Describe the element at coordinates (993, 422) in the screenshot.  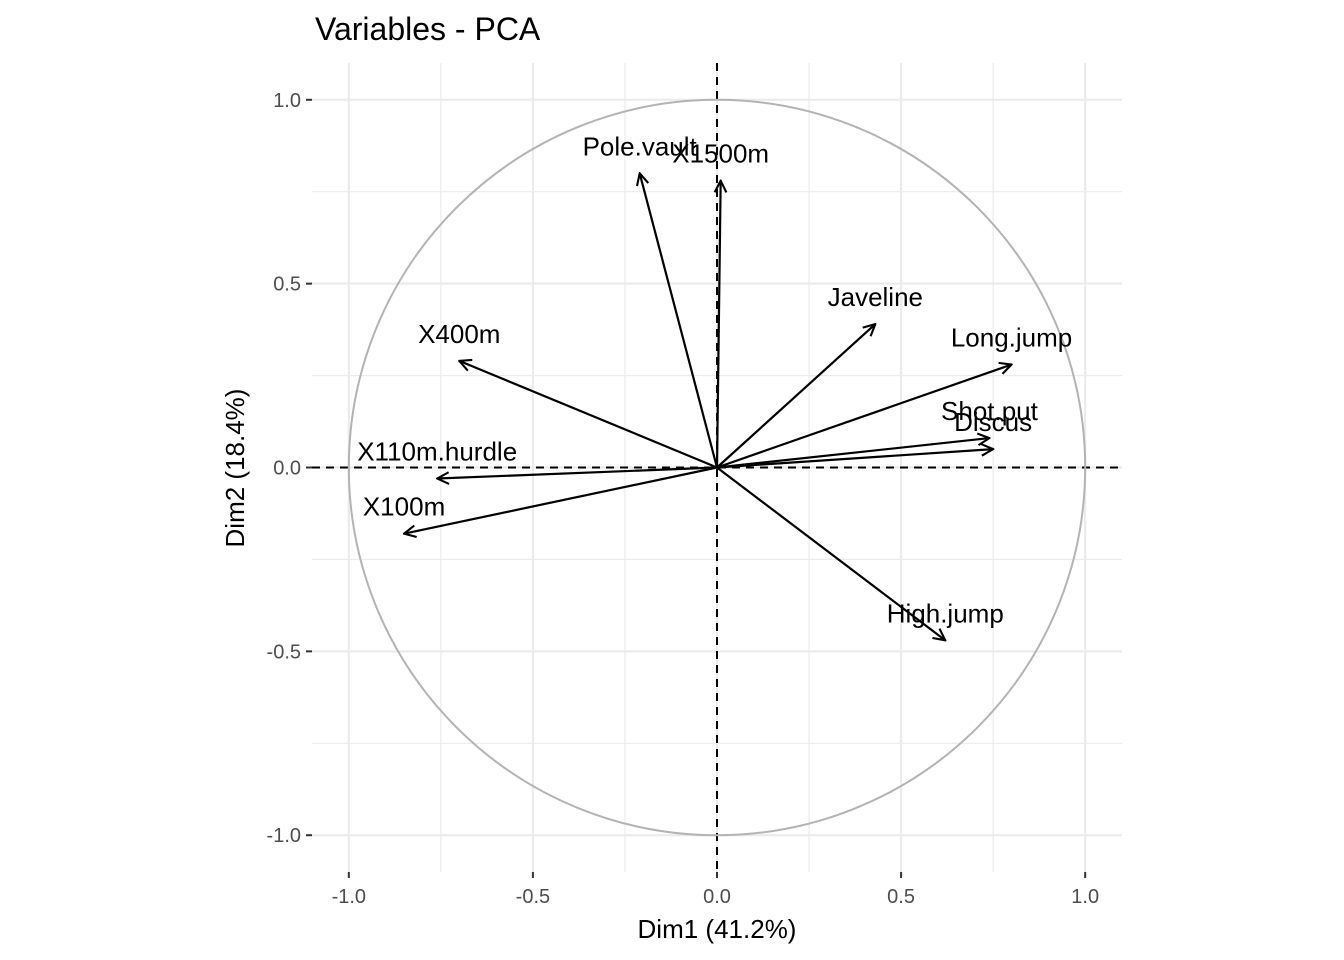
I see `label-discus: Discus` at that location.